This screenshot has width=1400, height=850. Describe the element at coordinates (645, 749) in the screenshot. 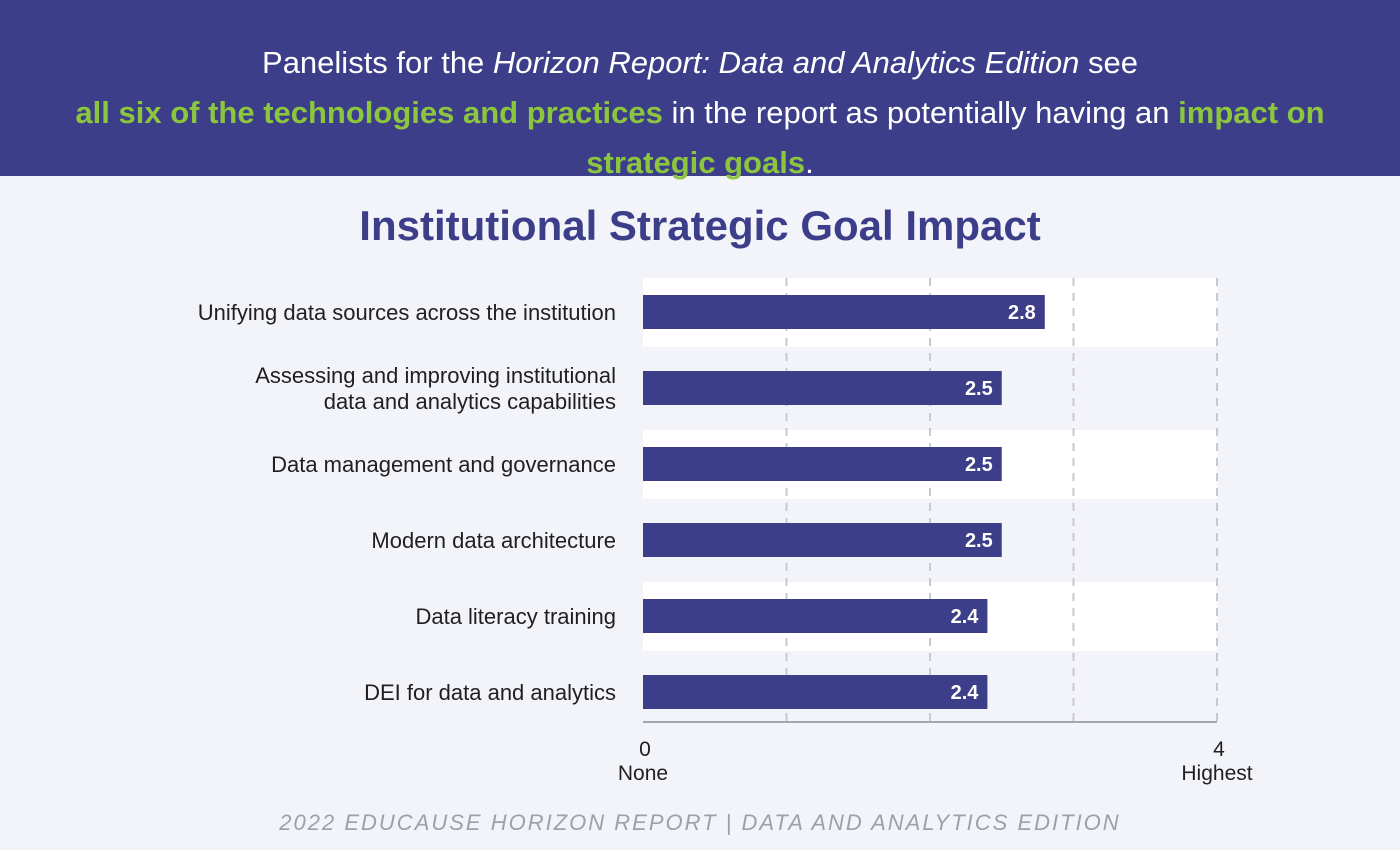

I see `x-tick-number: 0` at that location.